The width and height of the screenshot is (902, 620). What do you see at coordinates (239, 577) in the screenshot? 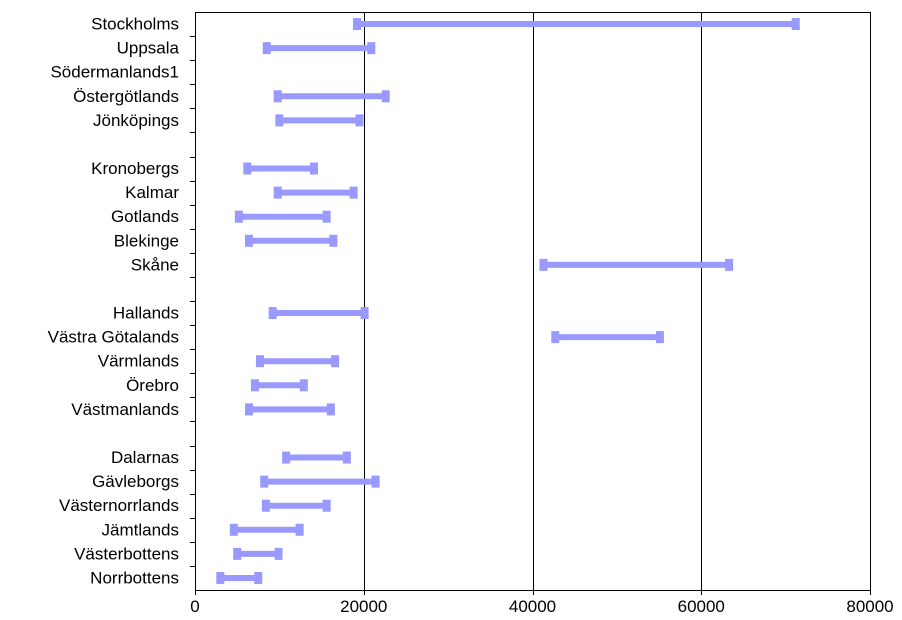
I see `range-bar-Norrbottens` at bounding box center [239, 577].